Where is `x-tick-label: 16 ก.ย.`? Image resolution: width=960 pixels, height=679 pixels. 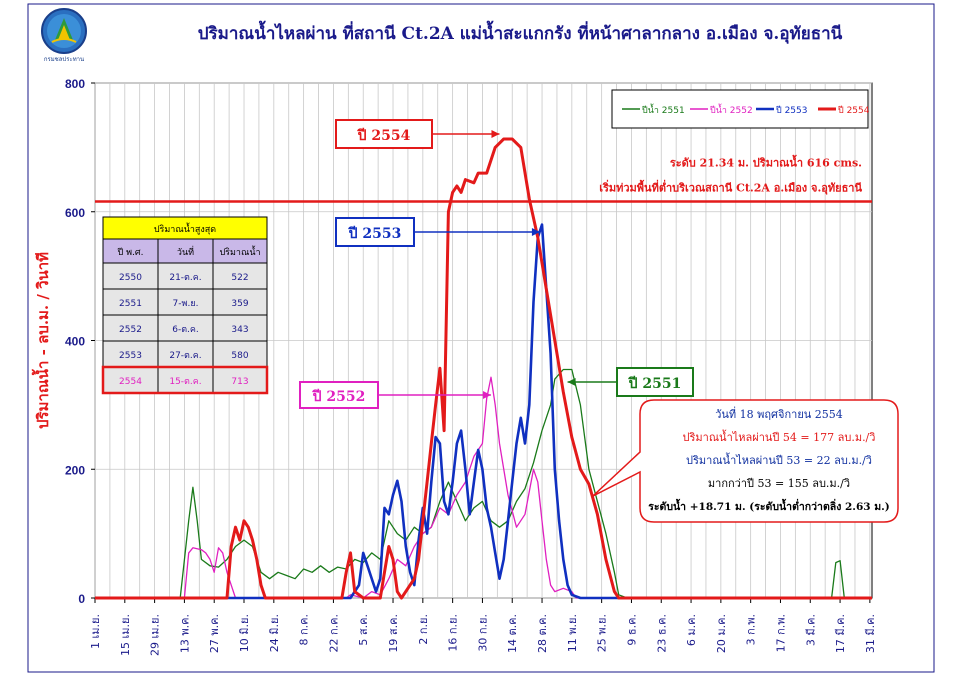
x-tick-label: 16 ก.ย. is located at coordinates (453, 633).